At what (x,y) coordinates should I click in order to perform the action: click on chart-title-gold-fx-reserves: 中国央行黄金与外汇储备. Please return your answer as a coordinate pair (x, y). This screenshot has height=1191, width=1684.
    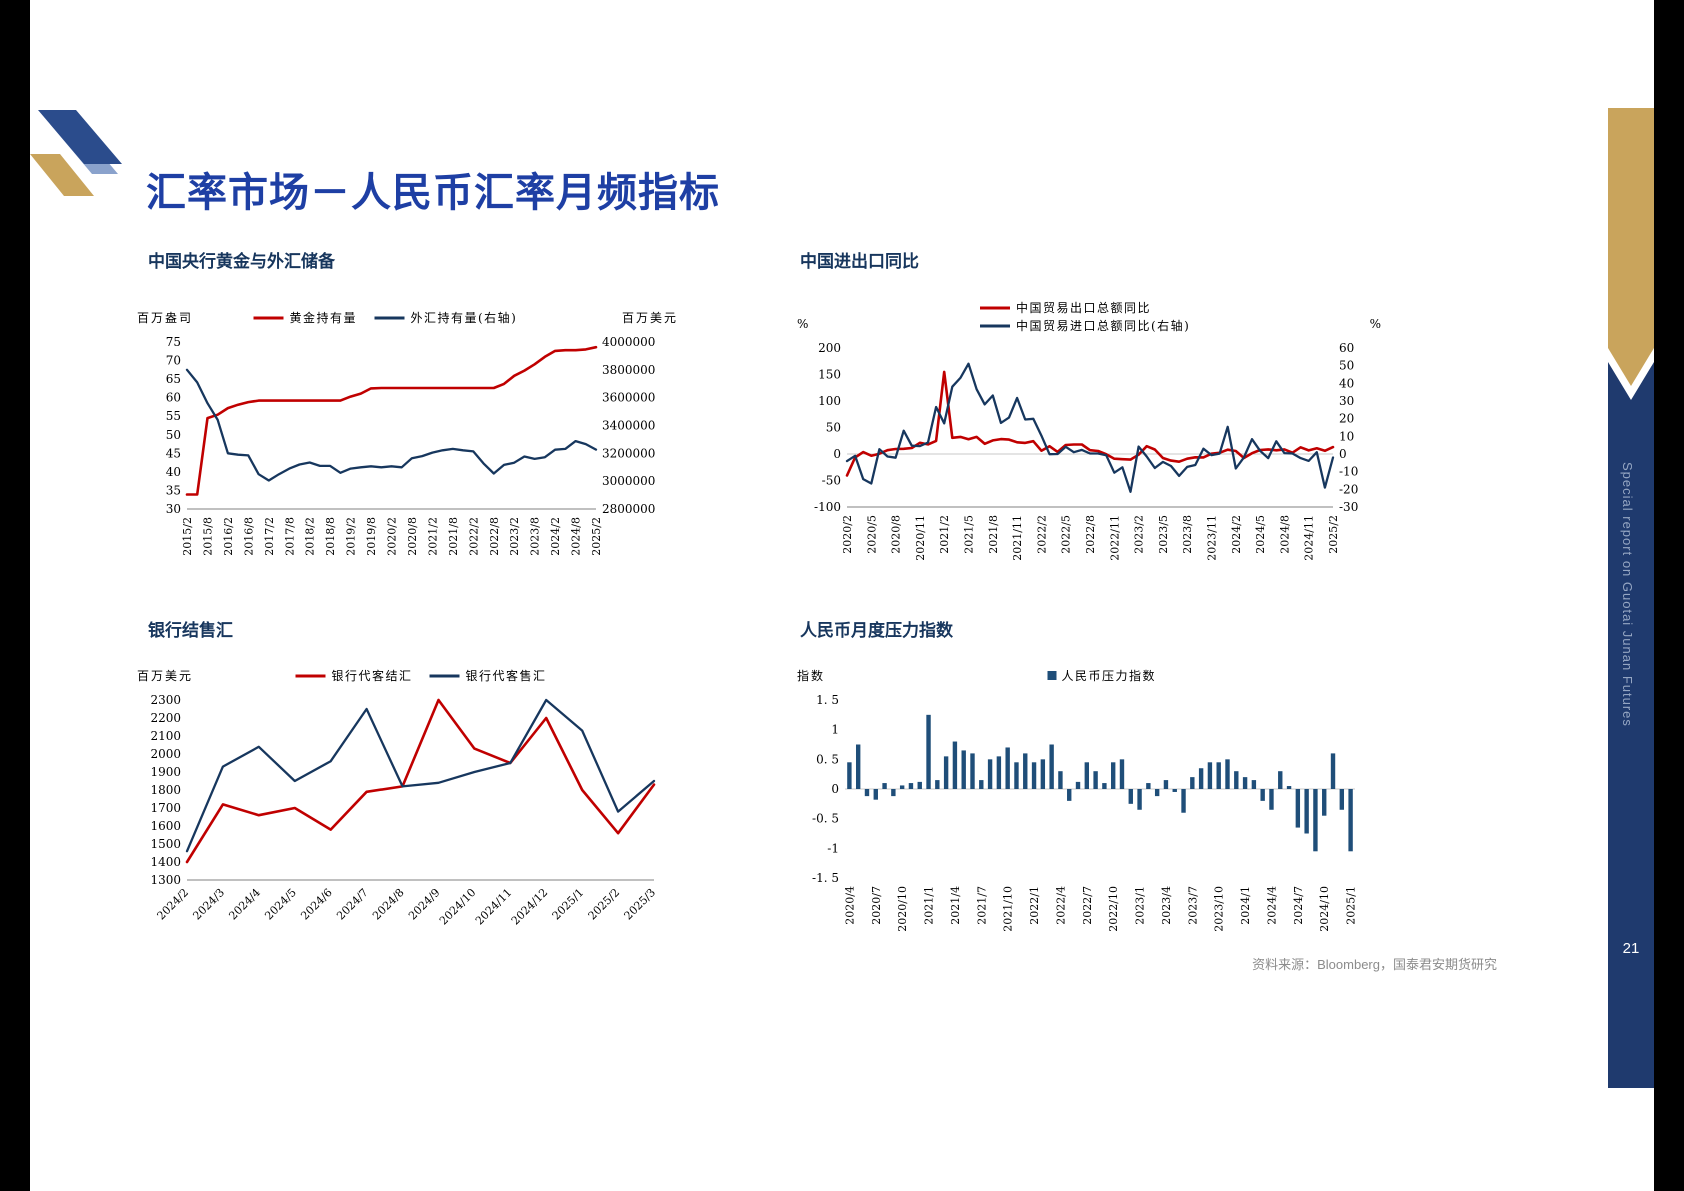
    Looking at the image, I should click on (241, 261).